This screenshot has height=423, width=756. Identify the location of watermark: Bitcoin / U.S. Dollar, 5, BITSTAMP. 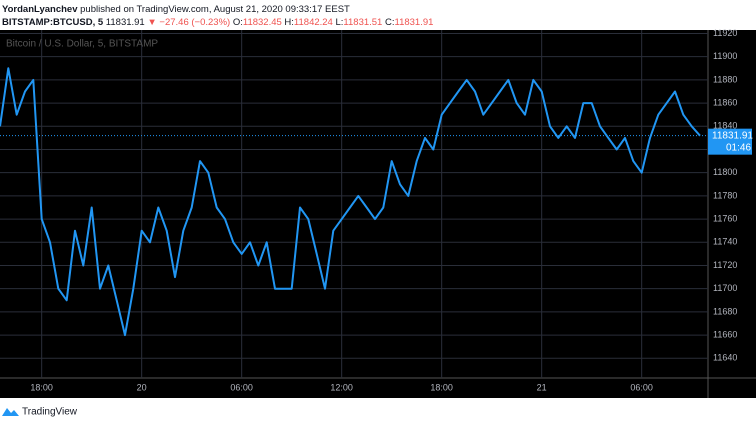
(82, 44).